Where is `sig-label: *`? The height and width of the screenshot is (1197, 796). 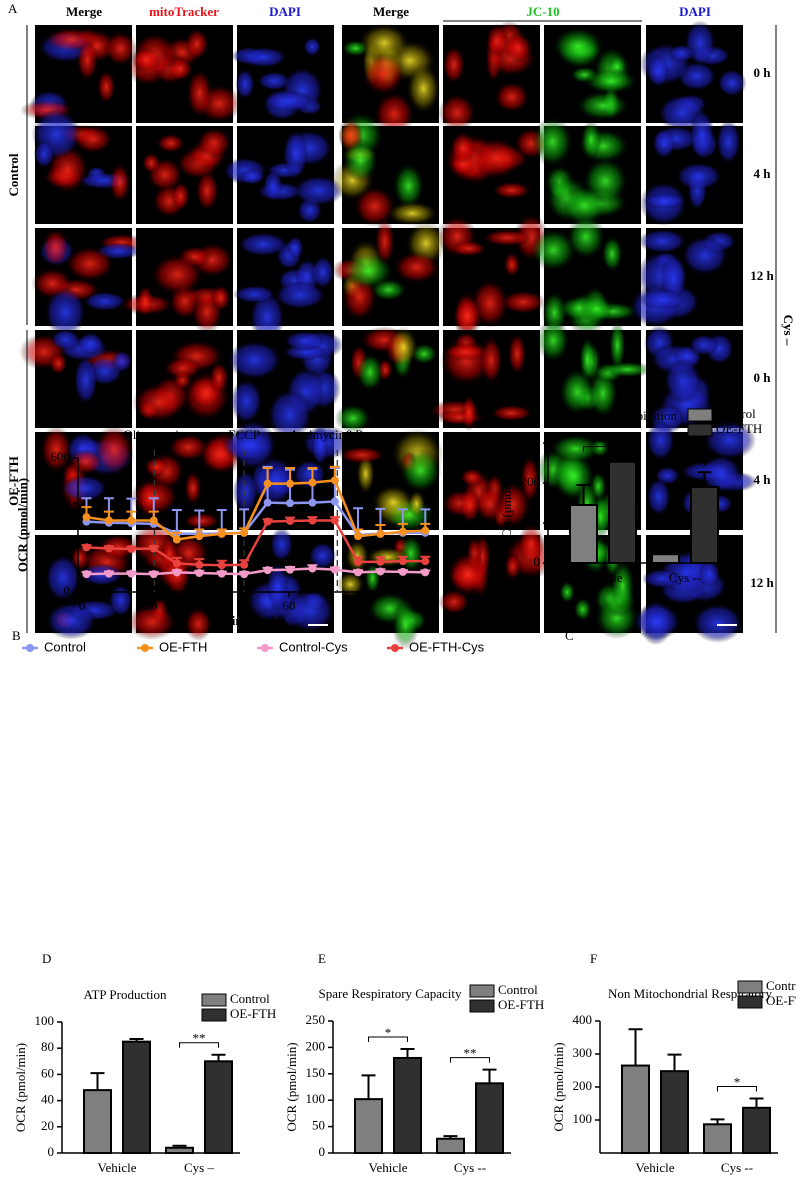
sig-label: * is located at coordinates (737, 1082).